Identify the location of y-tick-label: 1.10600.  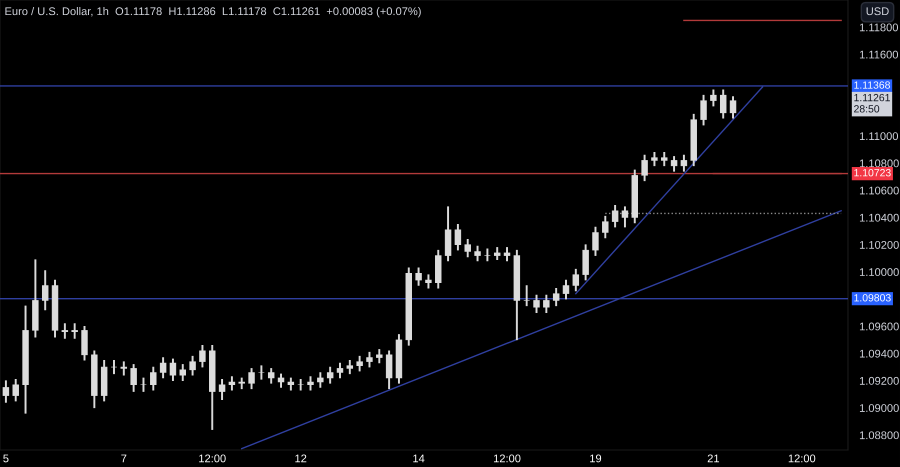
(879, 190).